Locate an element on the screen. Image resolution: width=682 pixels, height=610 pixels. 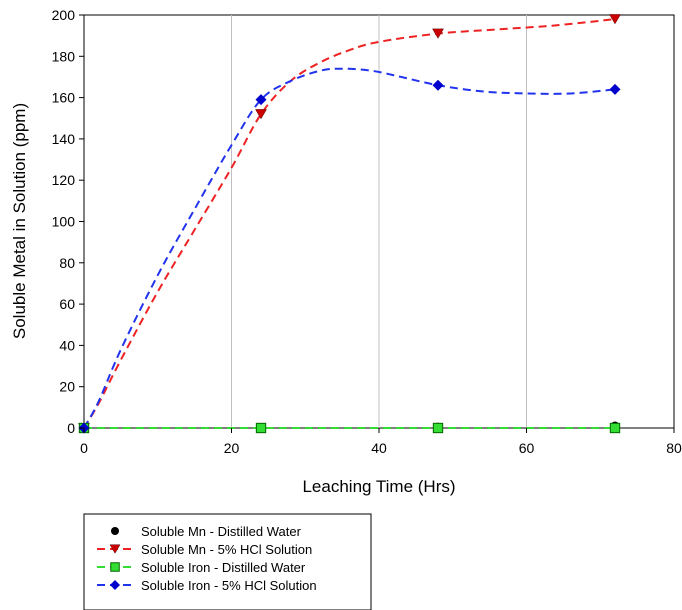
x-tick-label-60: 60 is located at coordinates (527, 448).